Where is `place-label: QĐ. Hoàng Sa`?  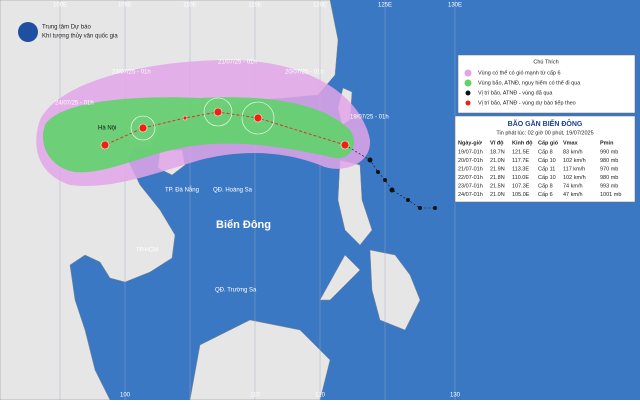 place-label: QĐ. Hoàng Sa is located at coordinates (233, 191).